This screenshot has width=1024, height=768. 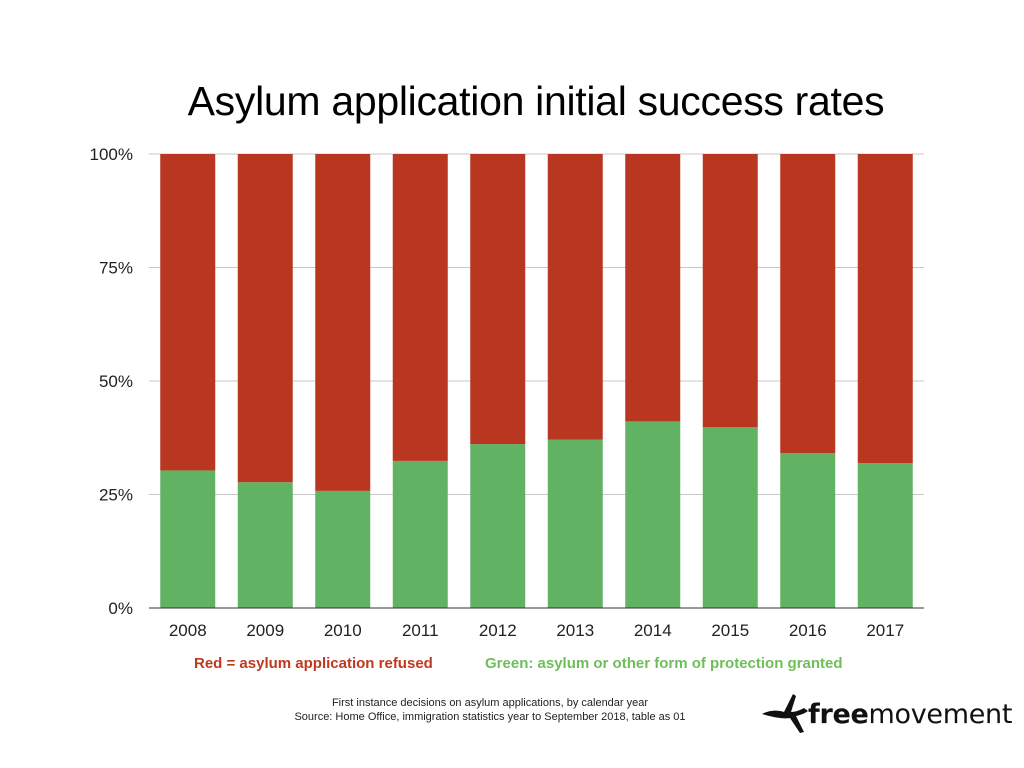 I want to click on logo-wordmark: freemovement, so click(x=910, y=714).